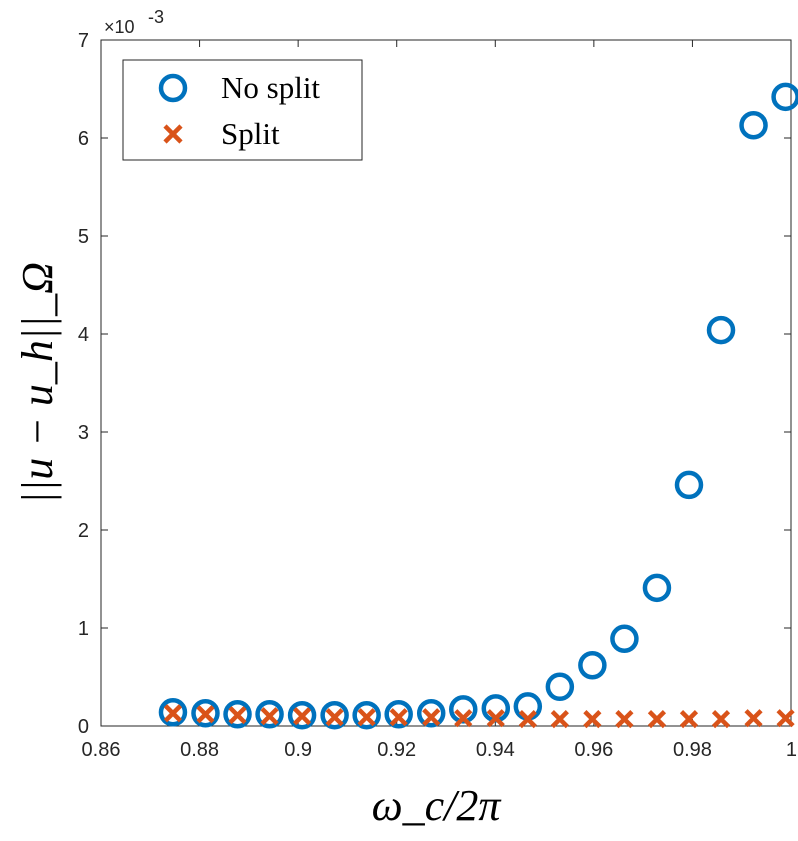  I want to click on y-tick-label: 4, so click(83, 335).